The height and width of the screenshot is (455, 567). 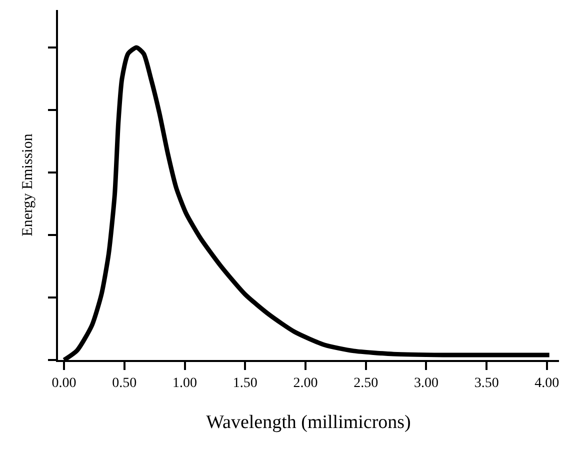 What do you see at coordinates (64, 383) in the screenshot?
I see `x-tick-label: 0.00` at bounding box center [64, 383].